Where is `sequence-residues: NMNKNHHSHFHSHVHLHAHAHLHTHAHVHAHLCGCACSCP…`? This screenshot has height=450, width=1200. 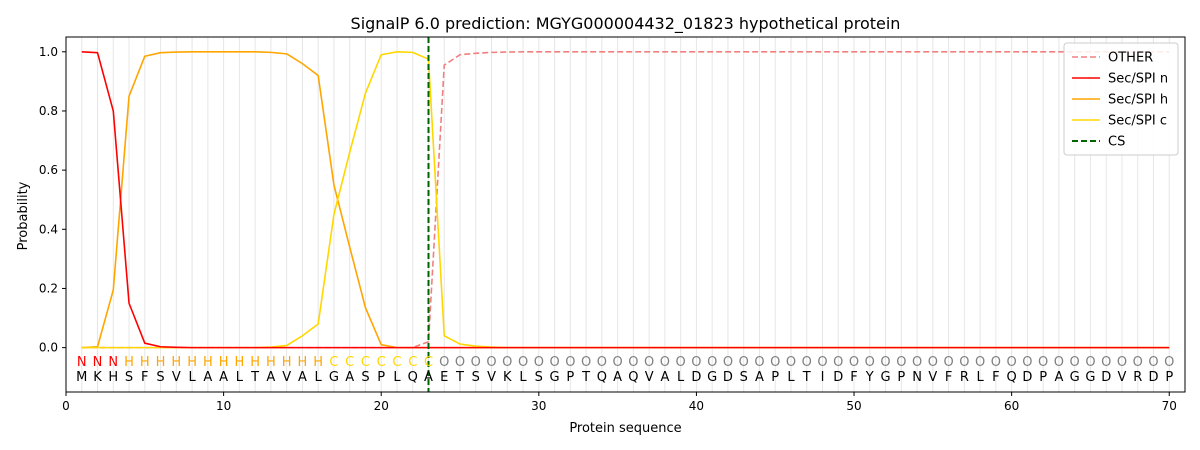 sequence-residues: NMNKNHHSHFHSHVHLHAHAHLHTHAHVHAHLCGCACSCP… is located at coordinates (625, 370).